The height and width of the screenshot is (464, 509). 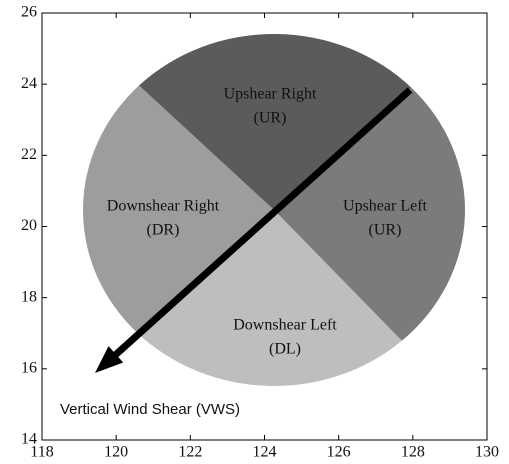 What do you see at coordinates (163, 206) in the screenshot?
I see `sector-name: Downshear Right` at bounding box center [163, 206].